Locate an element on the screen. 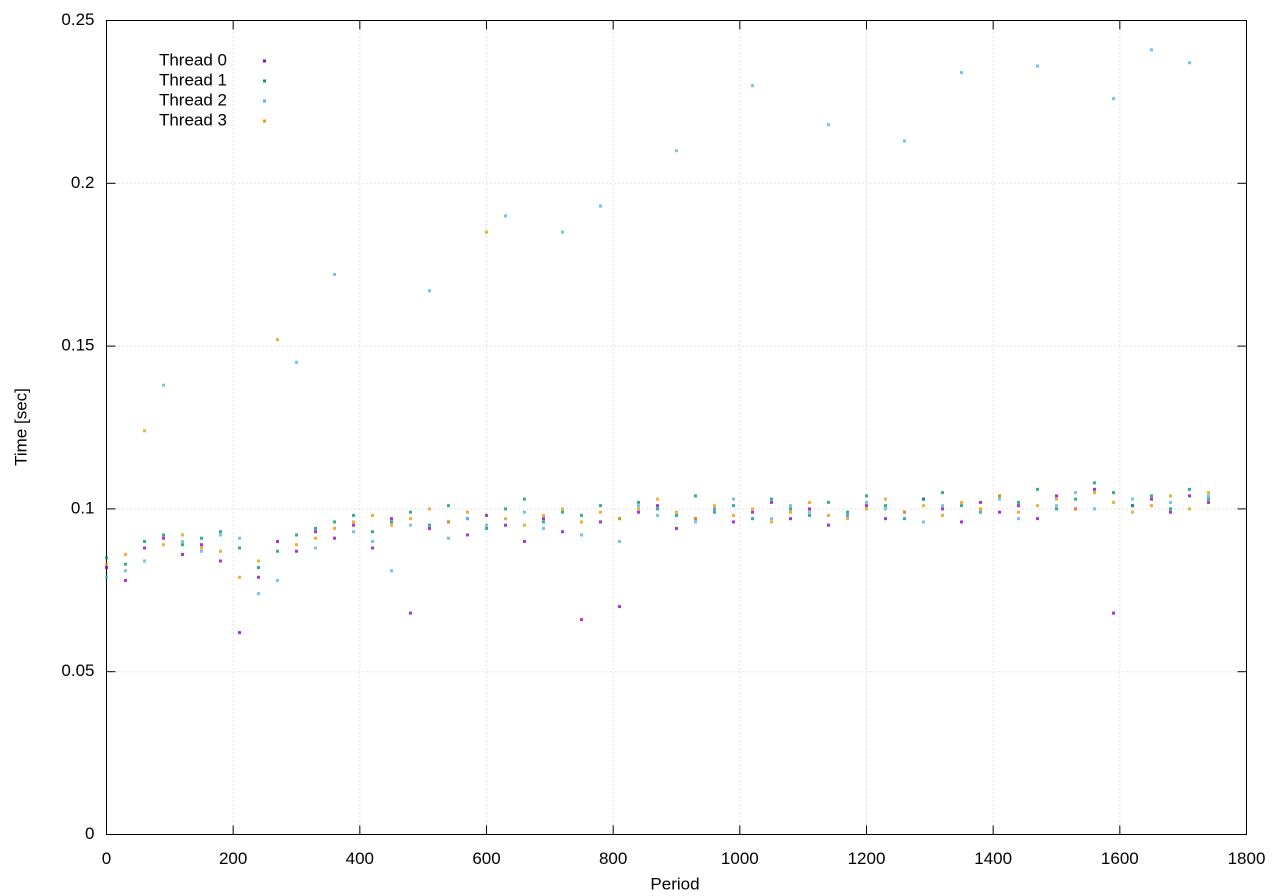  legend-marker is located at coordinates (264, 81).